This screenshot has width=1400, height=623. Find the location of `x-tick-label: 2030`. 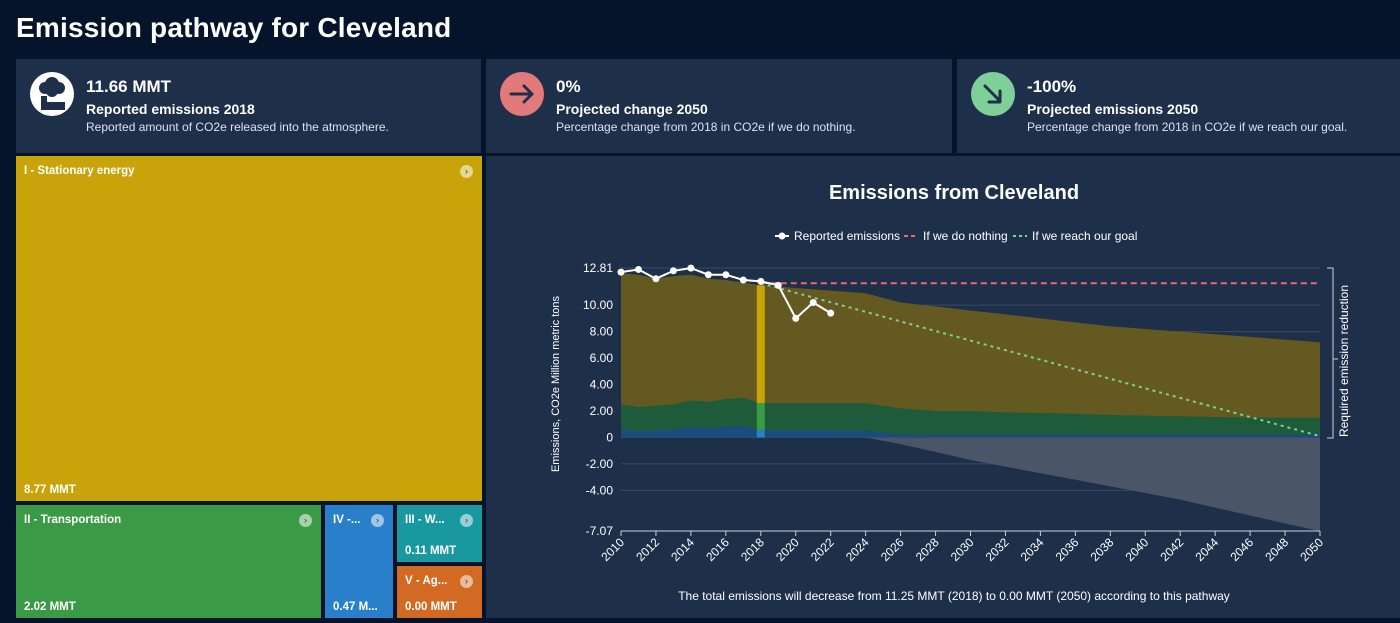

x-tick-label: 2030 is located at coordinates (962, 549).